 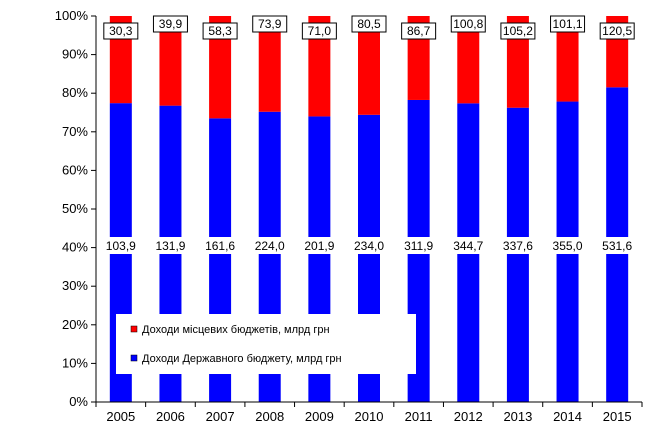 What do you see at coordinates (517, 255) in the screenshot?
I see `bar-state-2013` at bounding box center [517, 255].